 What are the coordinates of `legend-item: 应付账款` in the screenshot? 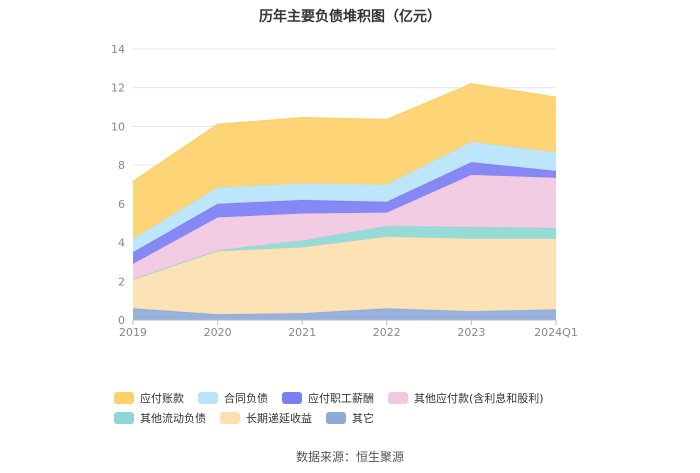 It's located at (149, 398).